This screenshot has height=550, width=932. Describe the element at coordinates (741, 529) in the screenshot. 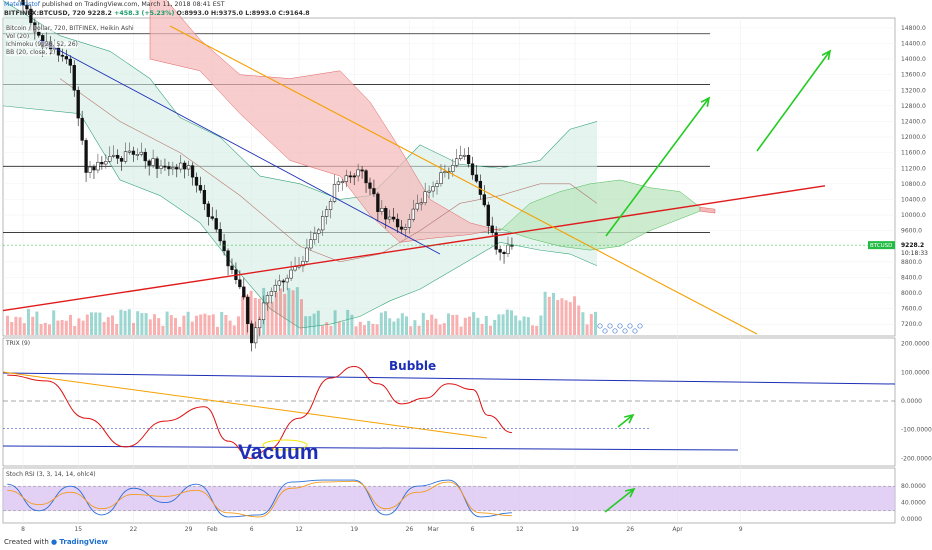

I see `x-tick-label: 9` at that location.